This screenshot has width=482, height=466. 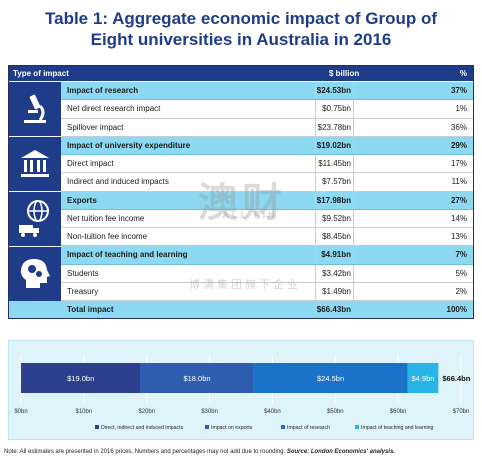 I want to click on row-label: Impact of teaching and learning, so click(x=127, y=255).